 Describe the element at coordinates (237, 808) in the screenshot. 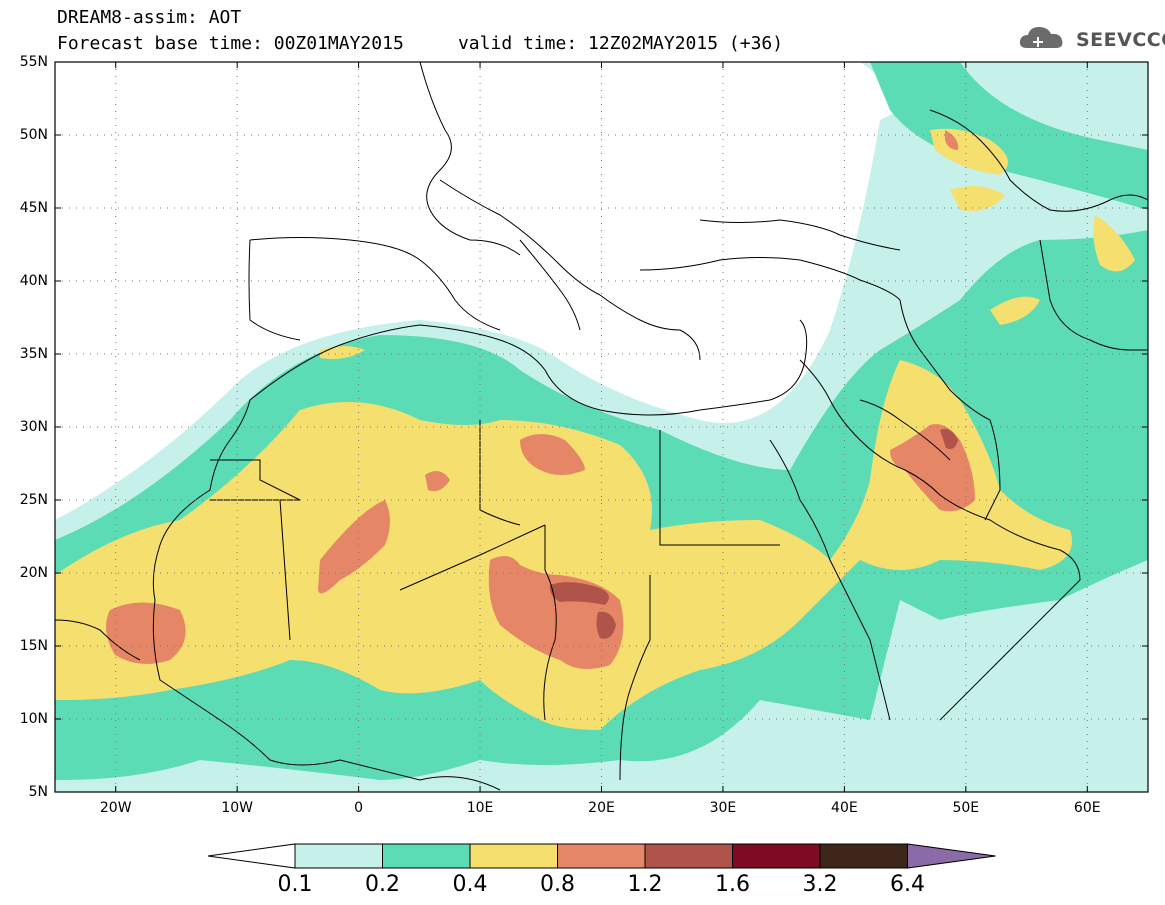

I see `lon-label: 10W` at that location.